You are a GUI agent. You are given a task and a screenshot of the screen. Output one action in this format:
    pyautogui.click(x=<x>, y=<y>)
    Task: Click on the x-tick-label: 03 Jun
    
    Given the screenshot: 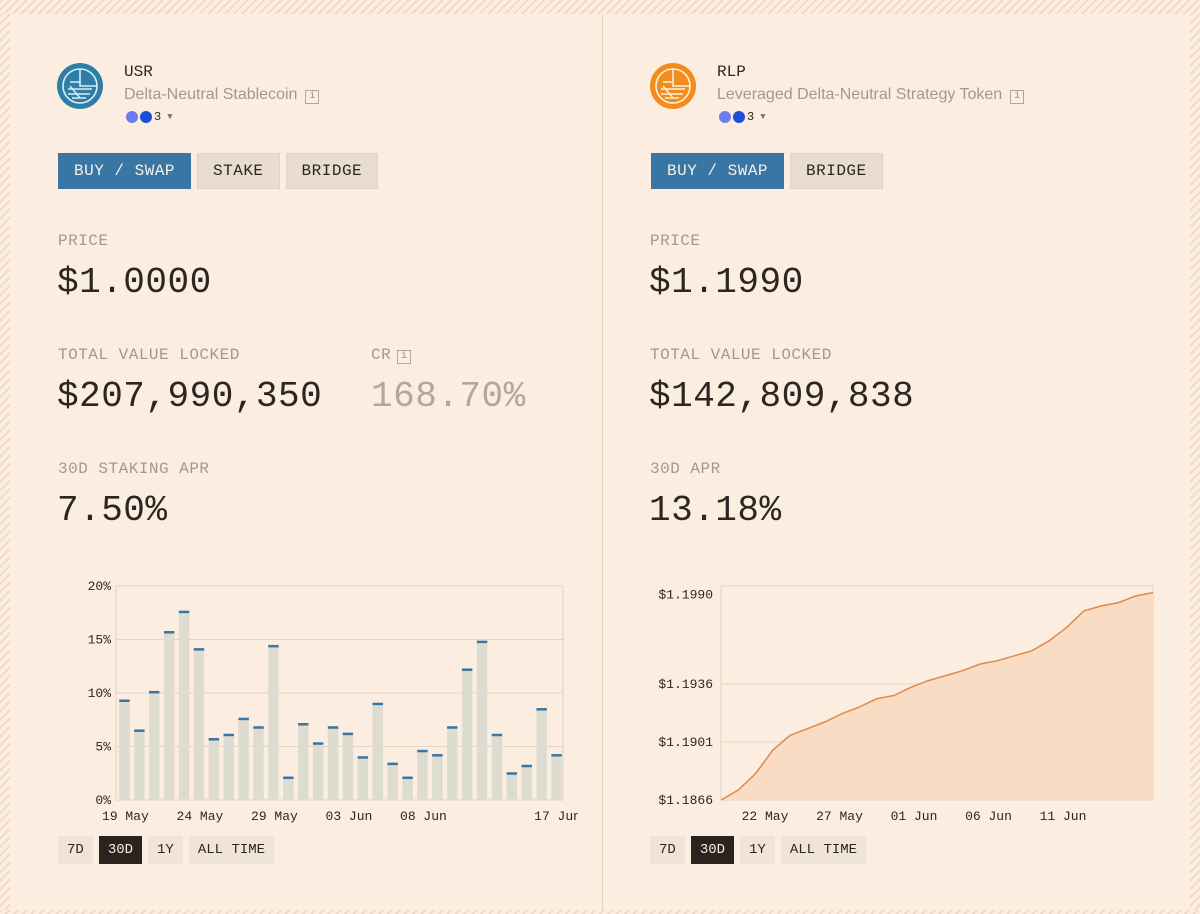 What is the action you would take?
    pyautogui.click(x=349, y=816)
    